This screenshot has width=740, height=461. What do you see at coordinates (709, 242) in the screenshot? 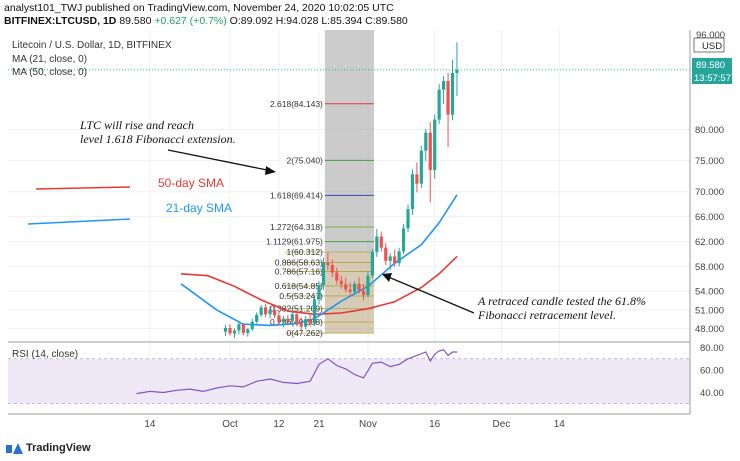
I see `y-tick-label: 62.000` at bounding box center [709, 242].